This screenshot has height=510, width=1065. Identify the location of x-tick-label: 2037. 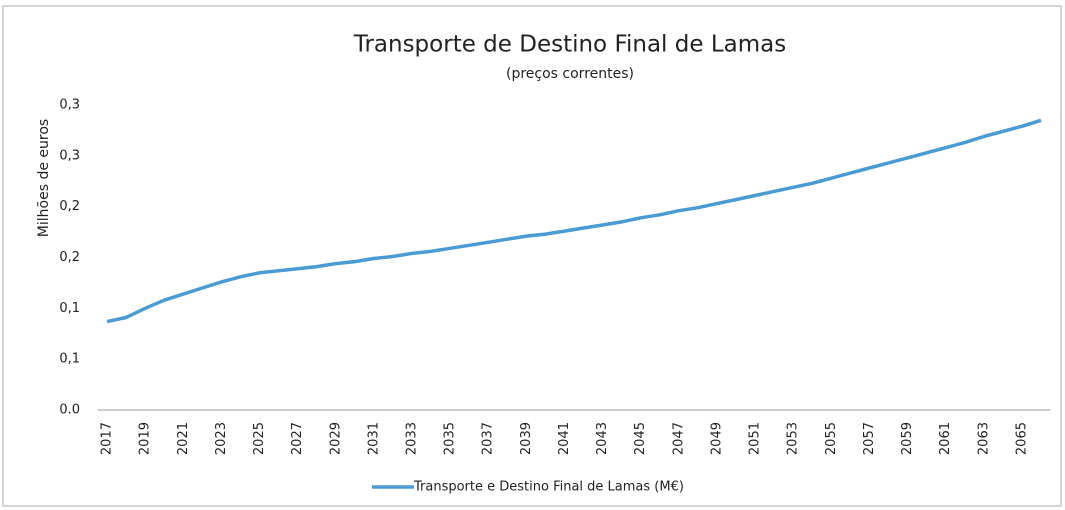
(488, 438).